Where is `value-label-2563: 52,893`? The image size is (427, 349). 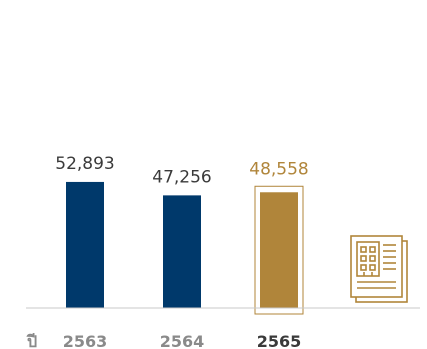
value-label-2563: 52,893 is located at coordinates (84, 164).